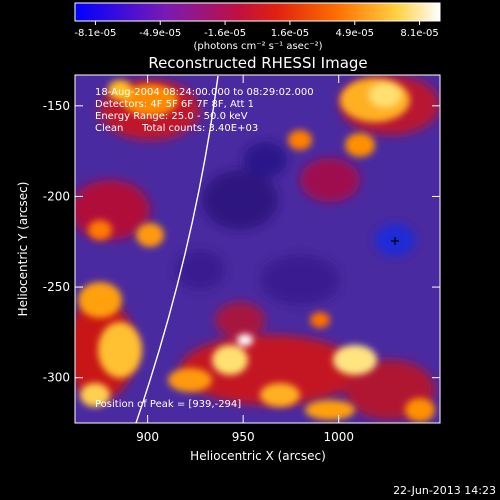 This screenshot has width=500, height=500. Describe the element at coordinates (204, 92) in the screenshot. I see `annotation-time: 18-Aug-2004 08:24:00.000 to 08:29:02.000` at that location.